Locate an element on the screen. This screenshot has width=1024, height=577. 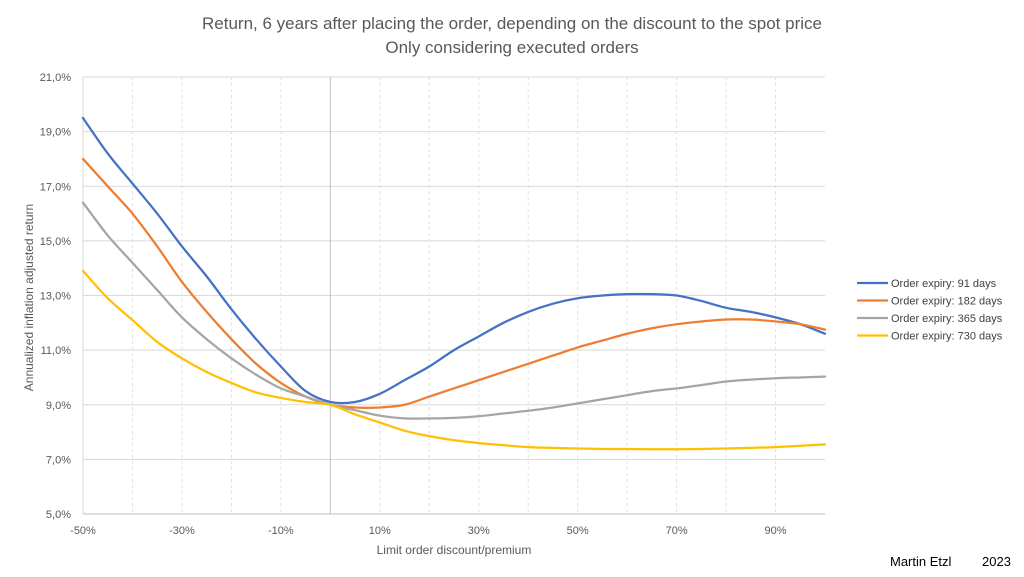
y-tick-label: 13,0% is located at coordinates (55, 297).